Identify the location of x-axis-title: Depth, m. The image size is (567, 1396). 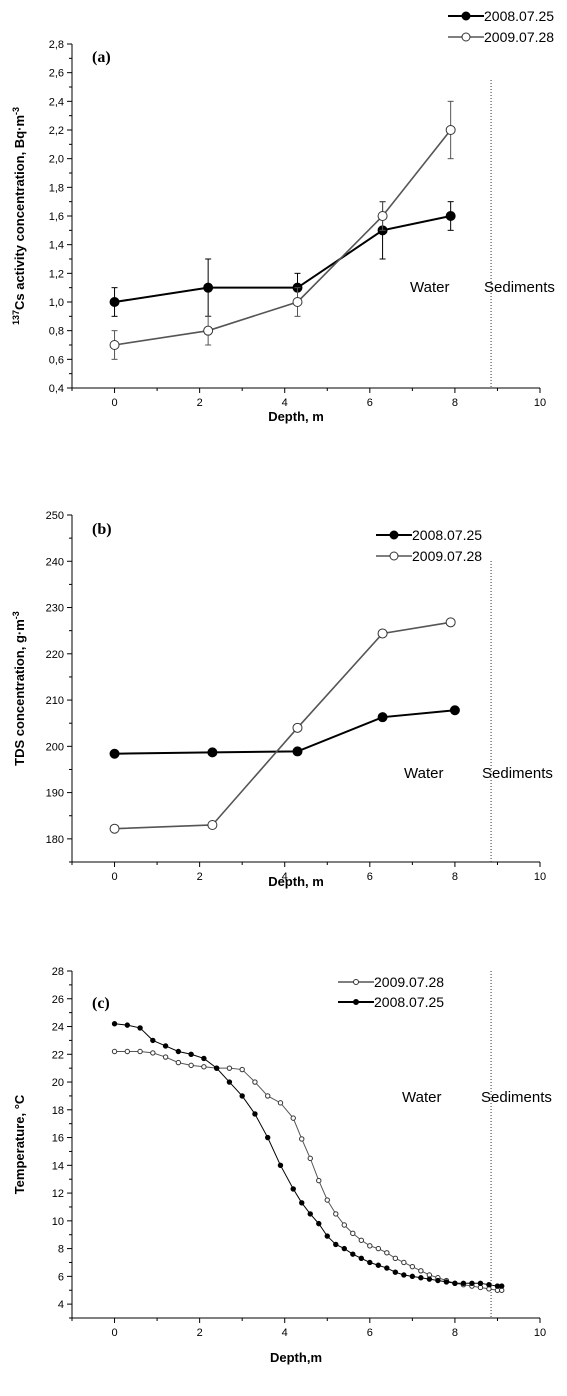
(296, 416).